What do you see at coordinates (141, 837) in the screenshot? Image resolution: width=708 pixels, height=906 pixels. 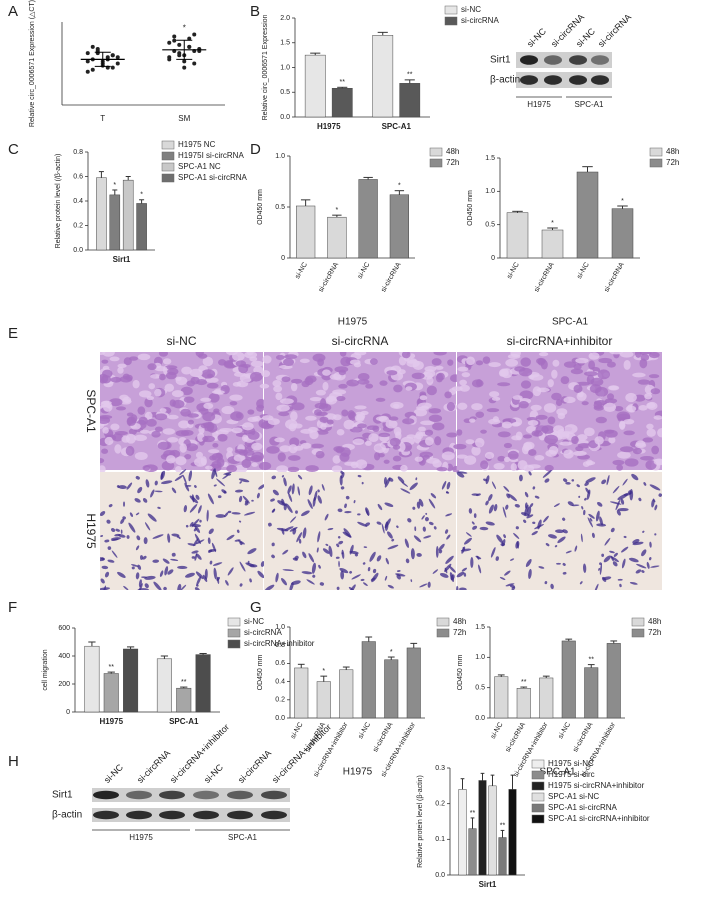 I see `group-label: H1975` at bounding box center [141, 837].